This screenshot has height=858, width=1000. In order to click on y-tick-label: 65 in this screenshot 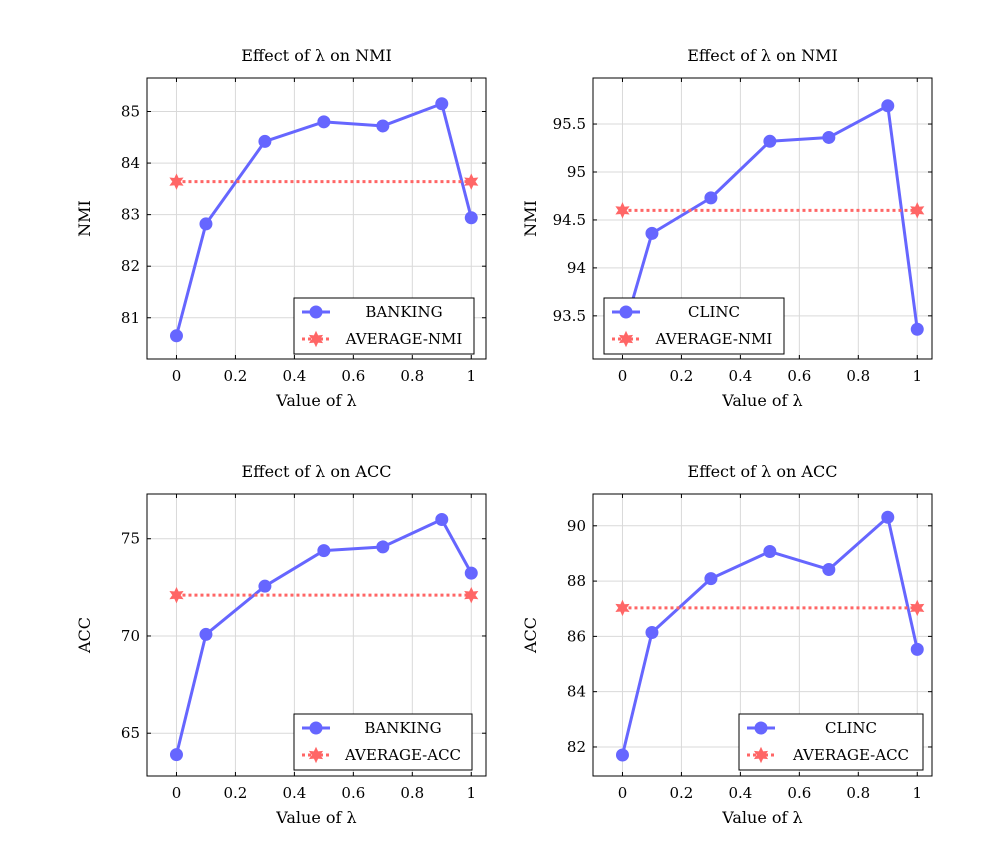, I will do `click(130, 733)`.